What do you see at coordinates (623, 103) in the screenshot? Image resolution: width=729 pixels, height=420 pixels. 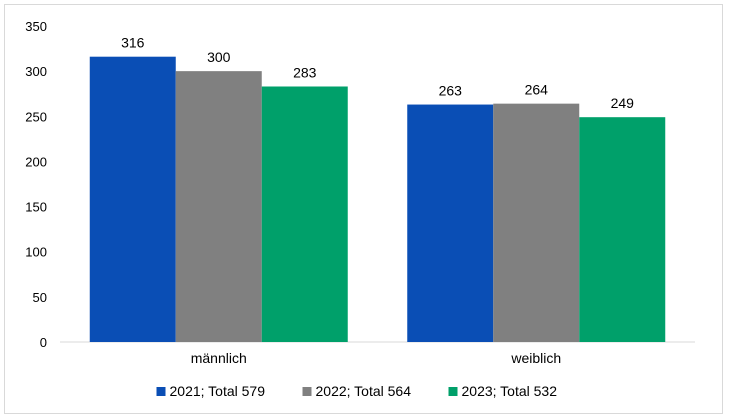 I see `data-label: 249` at bounding box center [623, 103].